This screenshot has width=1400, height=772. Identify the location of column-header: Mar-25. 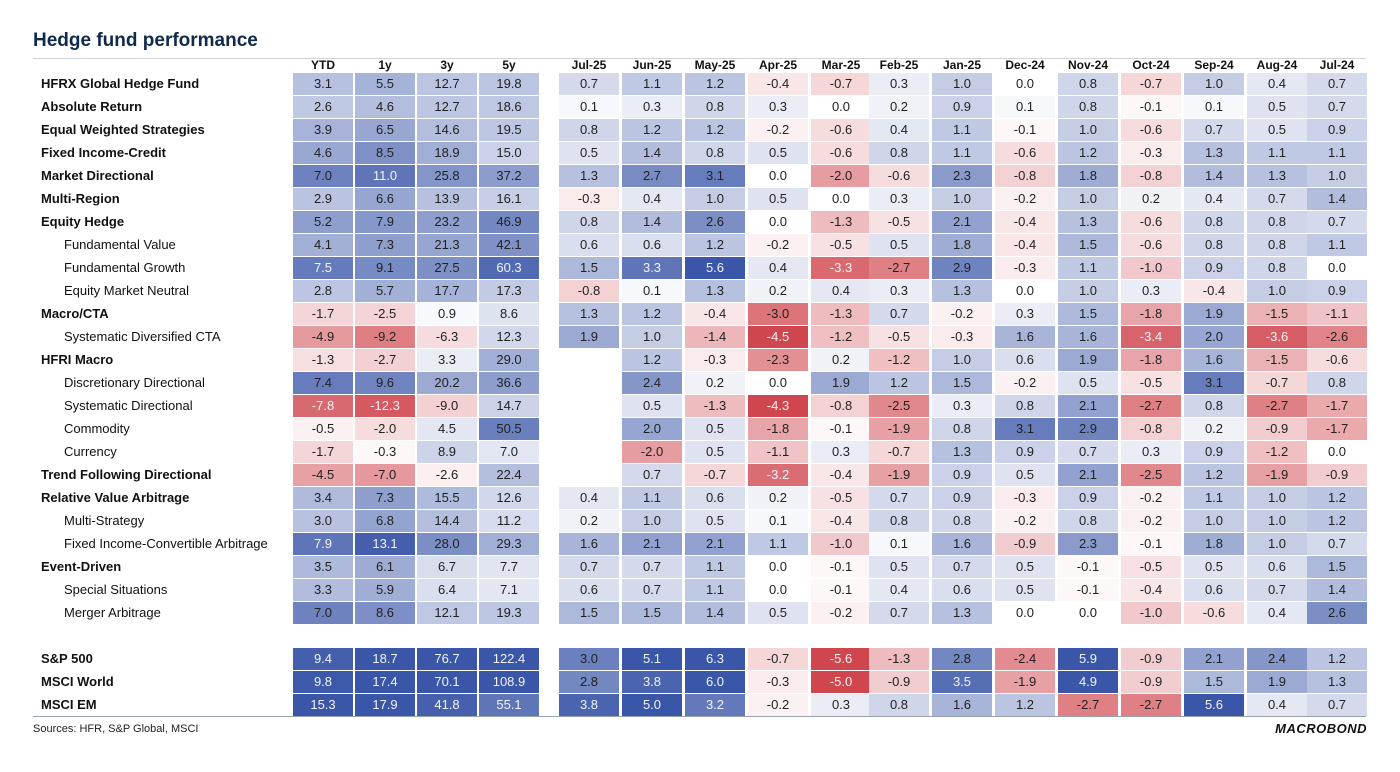
(841, 65).